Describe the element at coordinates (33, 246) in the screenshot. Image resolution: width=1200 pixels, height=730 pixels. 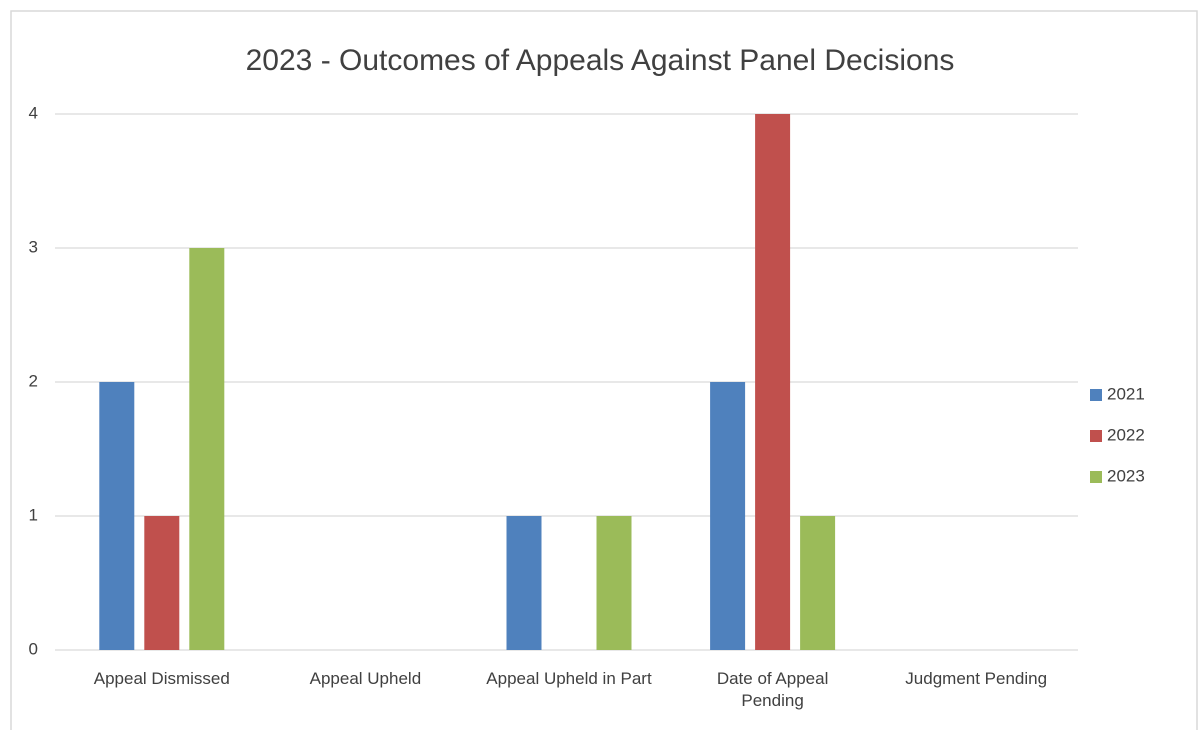
I see `y-tick-label: 3` at that location.